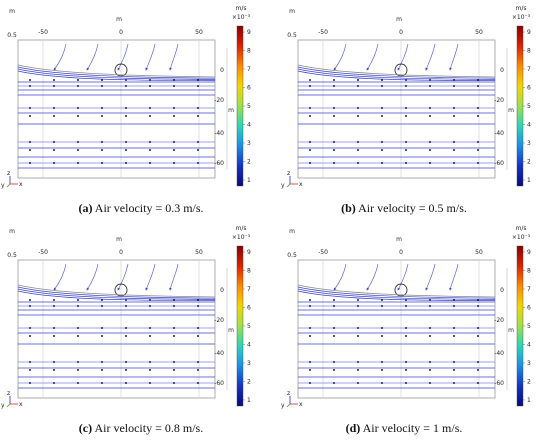 This screenshot has width=550, height=440. Describe the element at coordinates (283, 405) in the screenshot. I see `triad-y-label: y` at that location.